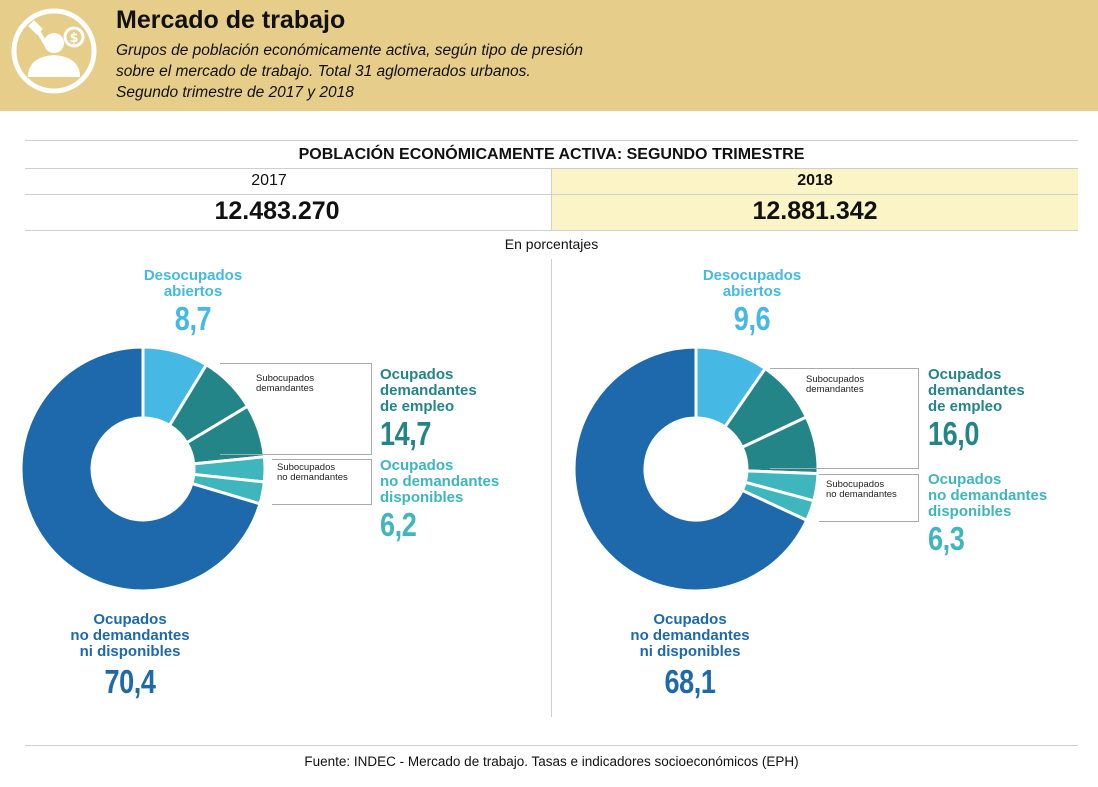  I want to click on value-ocupados-ni-disponibles-2018: 68,1, so click(690, 681).